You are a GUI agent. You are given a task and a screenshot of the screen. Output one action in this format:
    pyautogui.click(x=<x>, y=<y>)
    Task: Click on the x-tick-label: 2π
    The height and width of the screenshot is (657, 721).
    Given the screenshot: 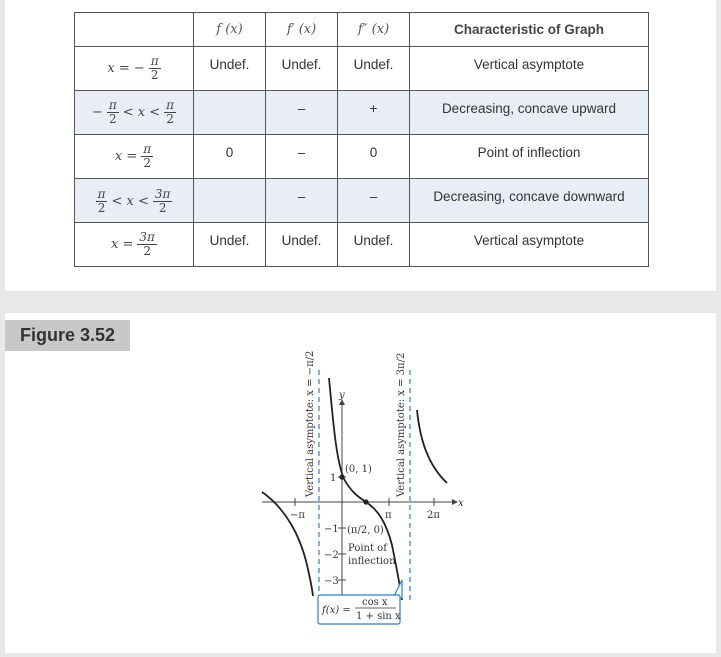 What is the action you would take?
    pyautogui.click(x=433, y=515)
    